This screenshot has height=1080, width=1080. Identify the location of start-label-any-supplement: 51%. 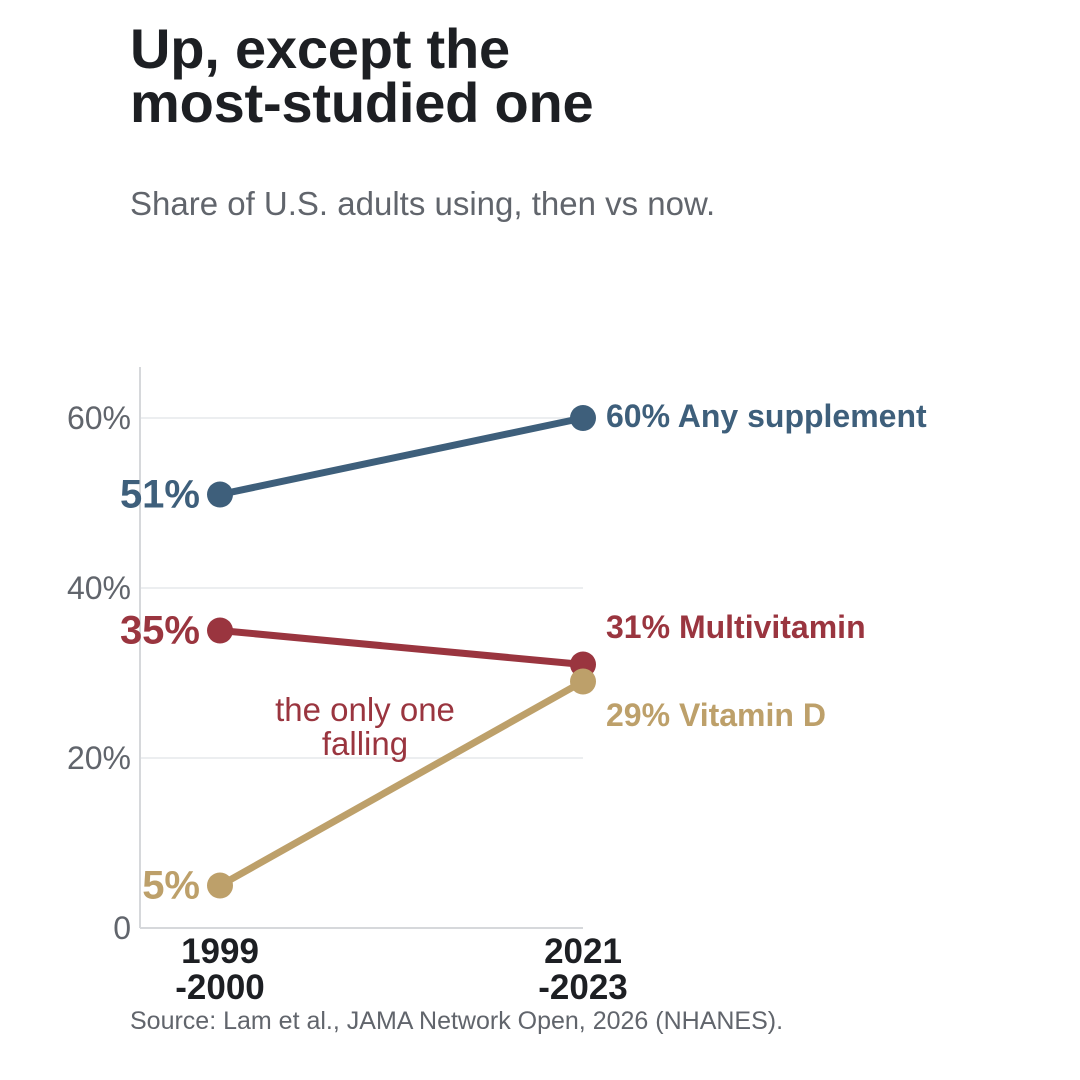
(160, 495).